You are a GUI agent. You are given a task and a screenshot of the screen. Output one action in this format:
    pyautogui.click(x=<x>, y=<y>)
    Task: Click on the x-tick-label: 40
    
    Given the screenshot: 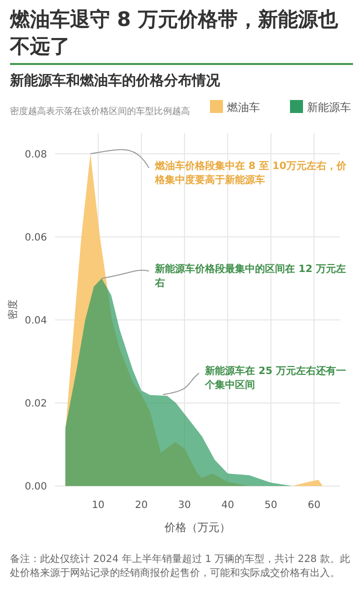 What is the action you would take?
    pyautogui.click(x=227, y=505)
    